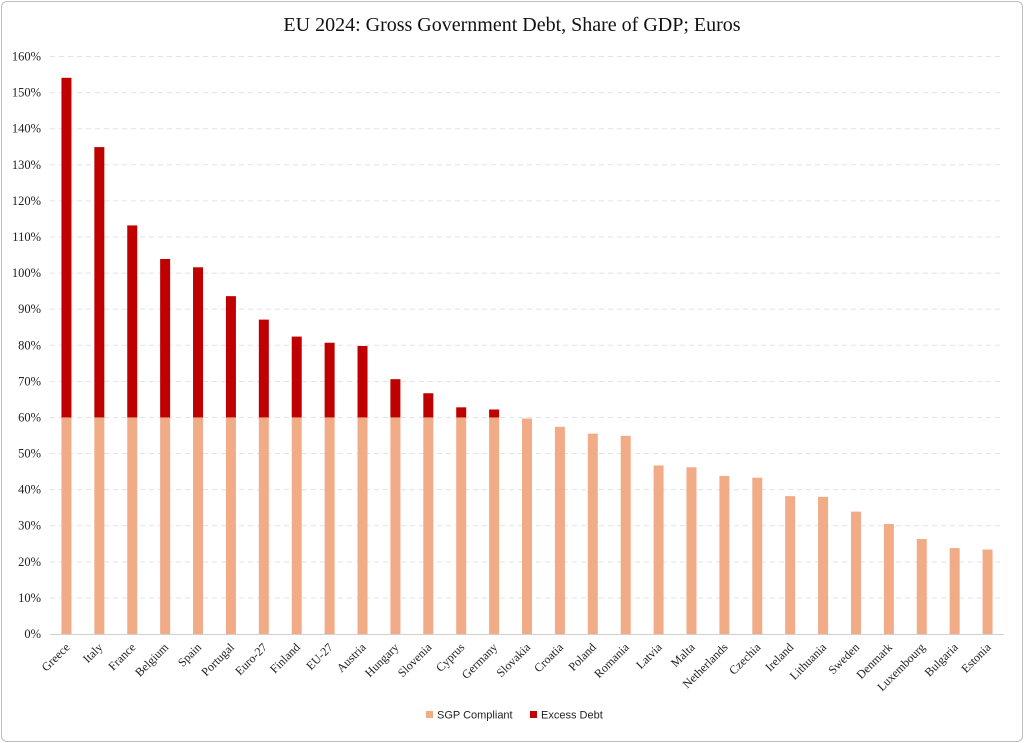 Image resolution: width=1024 pixels, height=743 pixels. Describe the element at coordinates (29, 598) in the screenshot. I see `y-tick-label: 10%` at that location.